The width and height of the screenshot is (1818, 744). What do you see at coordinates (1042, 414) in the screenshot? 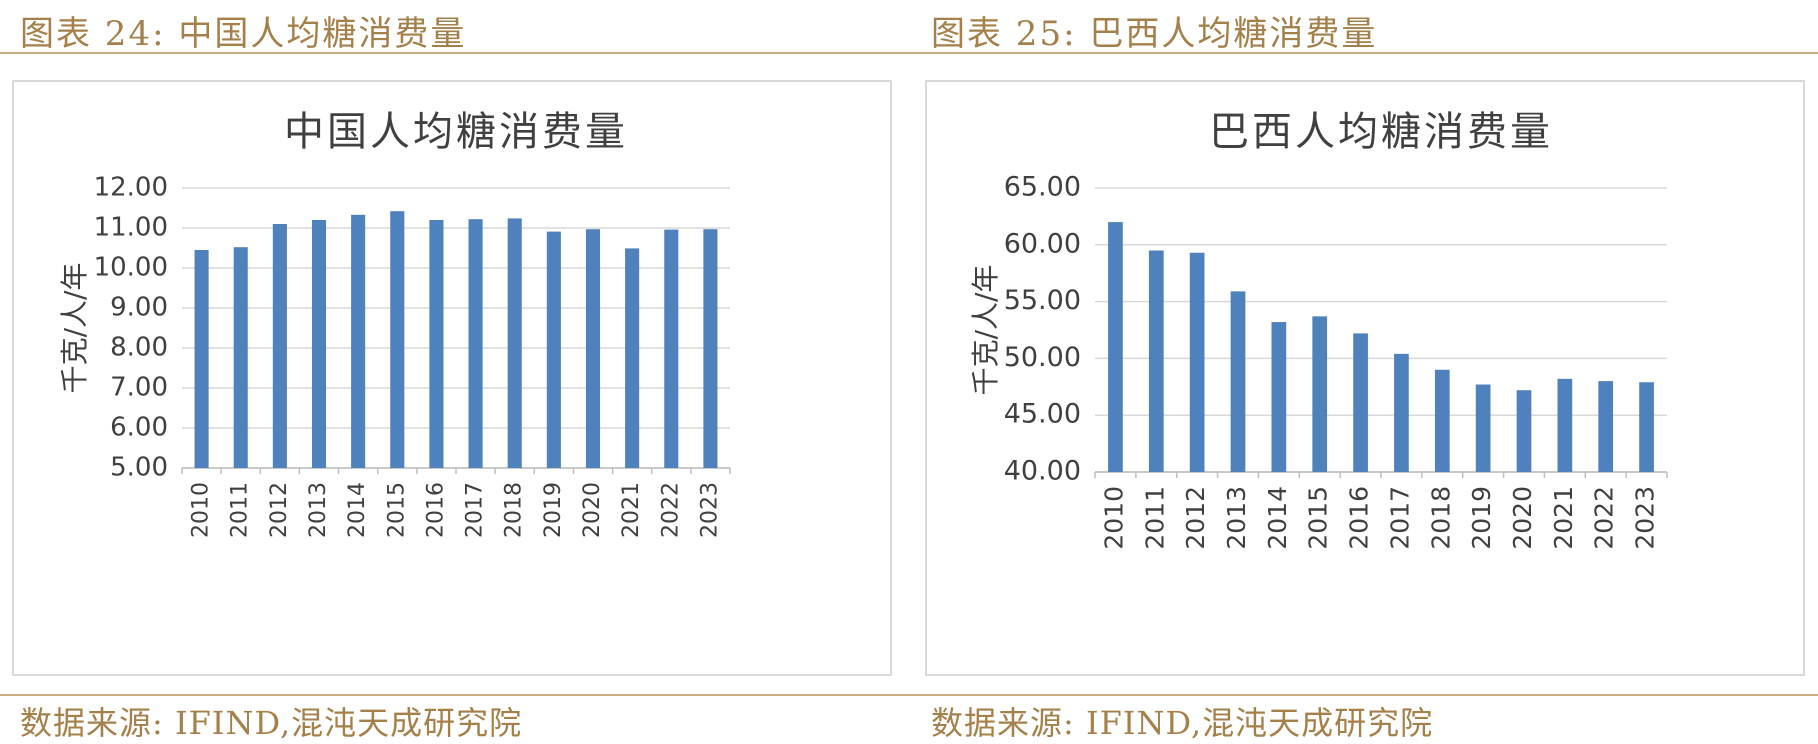
I see `y-tick-label: 45.00` at bounding box center [1042, 414].